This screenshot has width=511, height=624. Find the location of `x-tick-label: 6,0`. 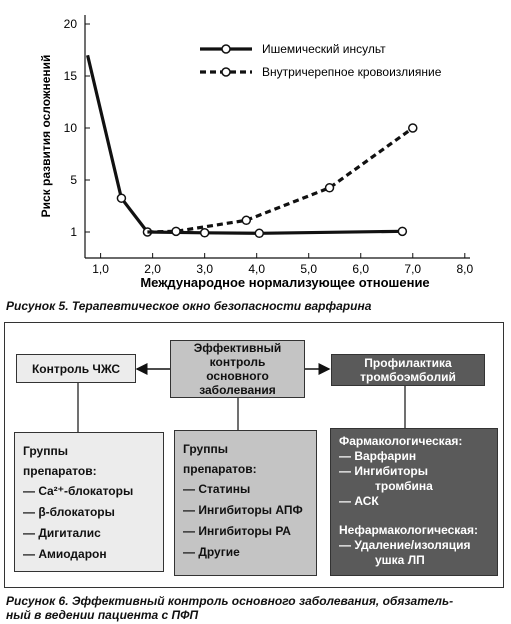

x-tick-label: 6,0 is located at coordinates (360, 269).